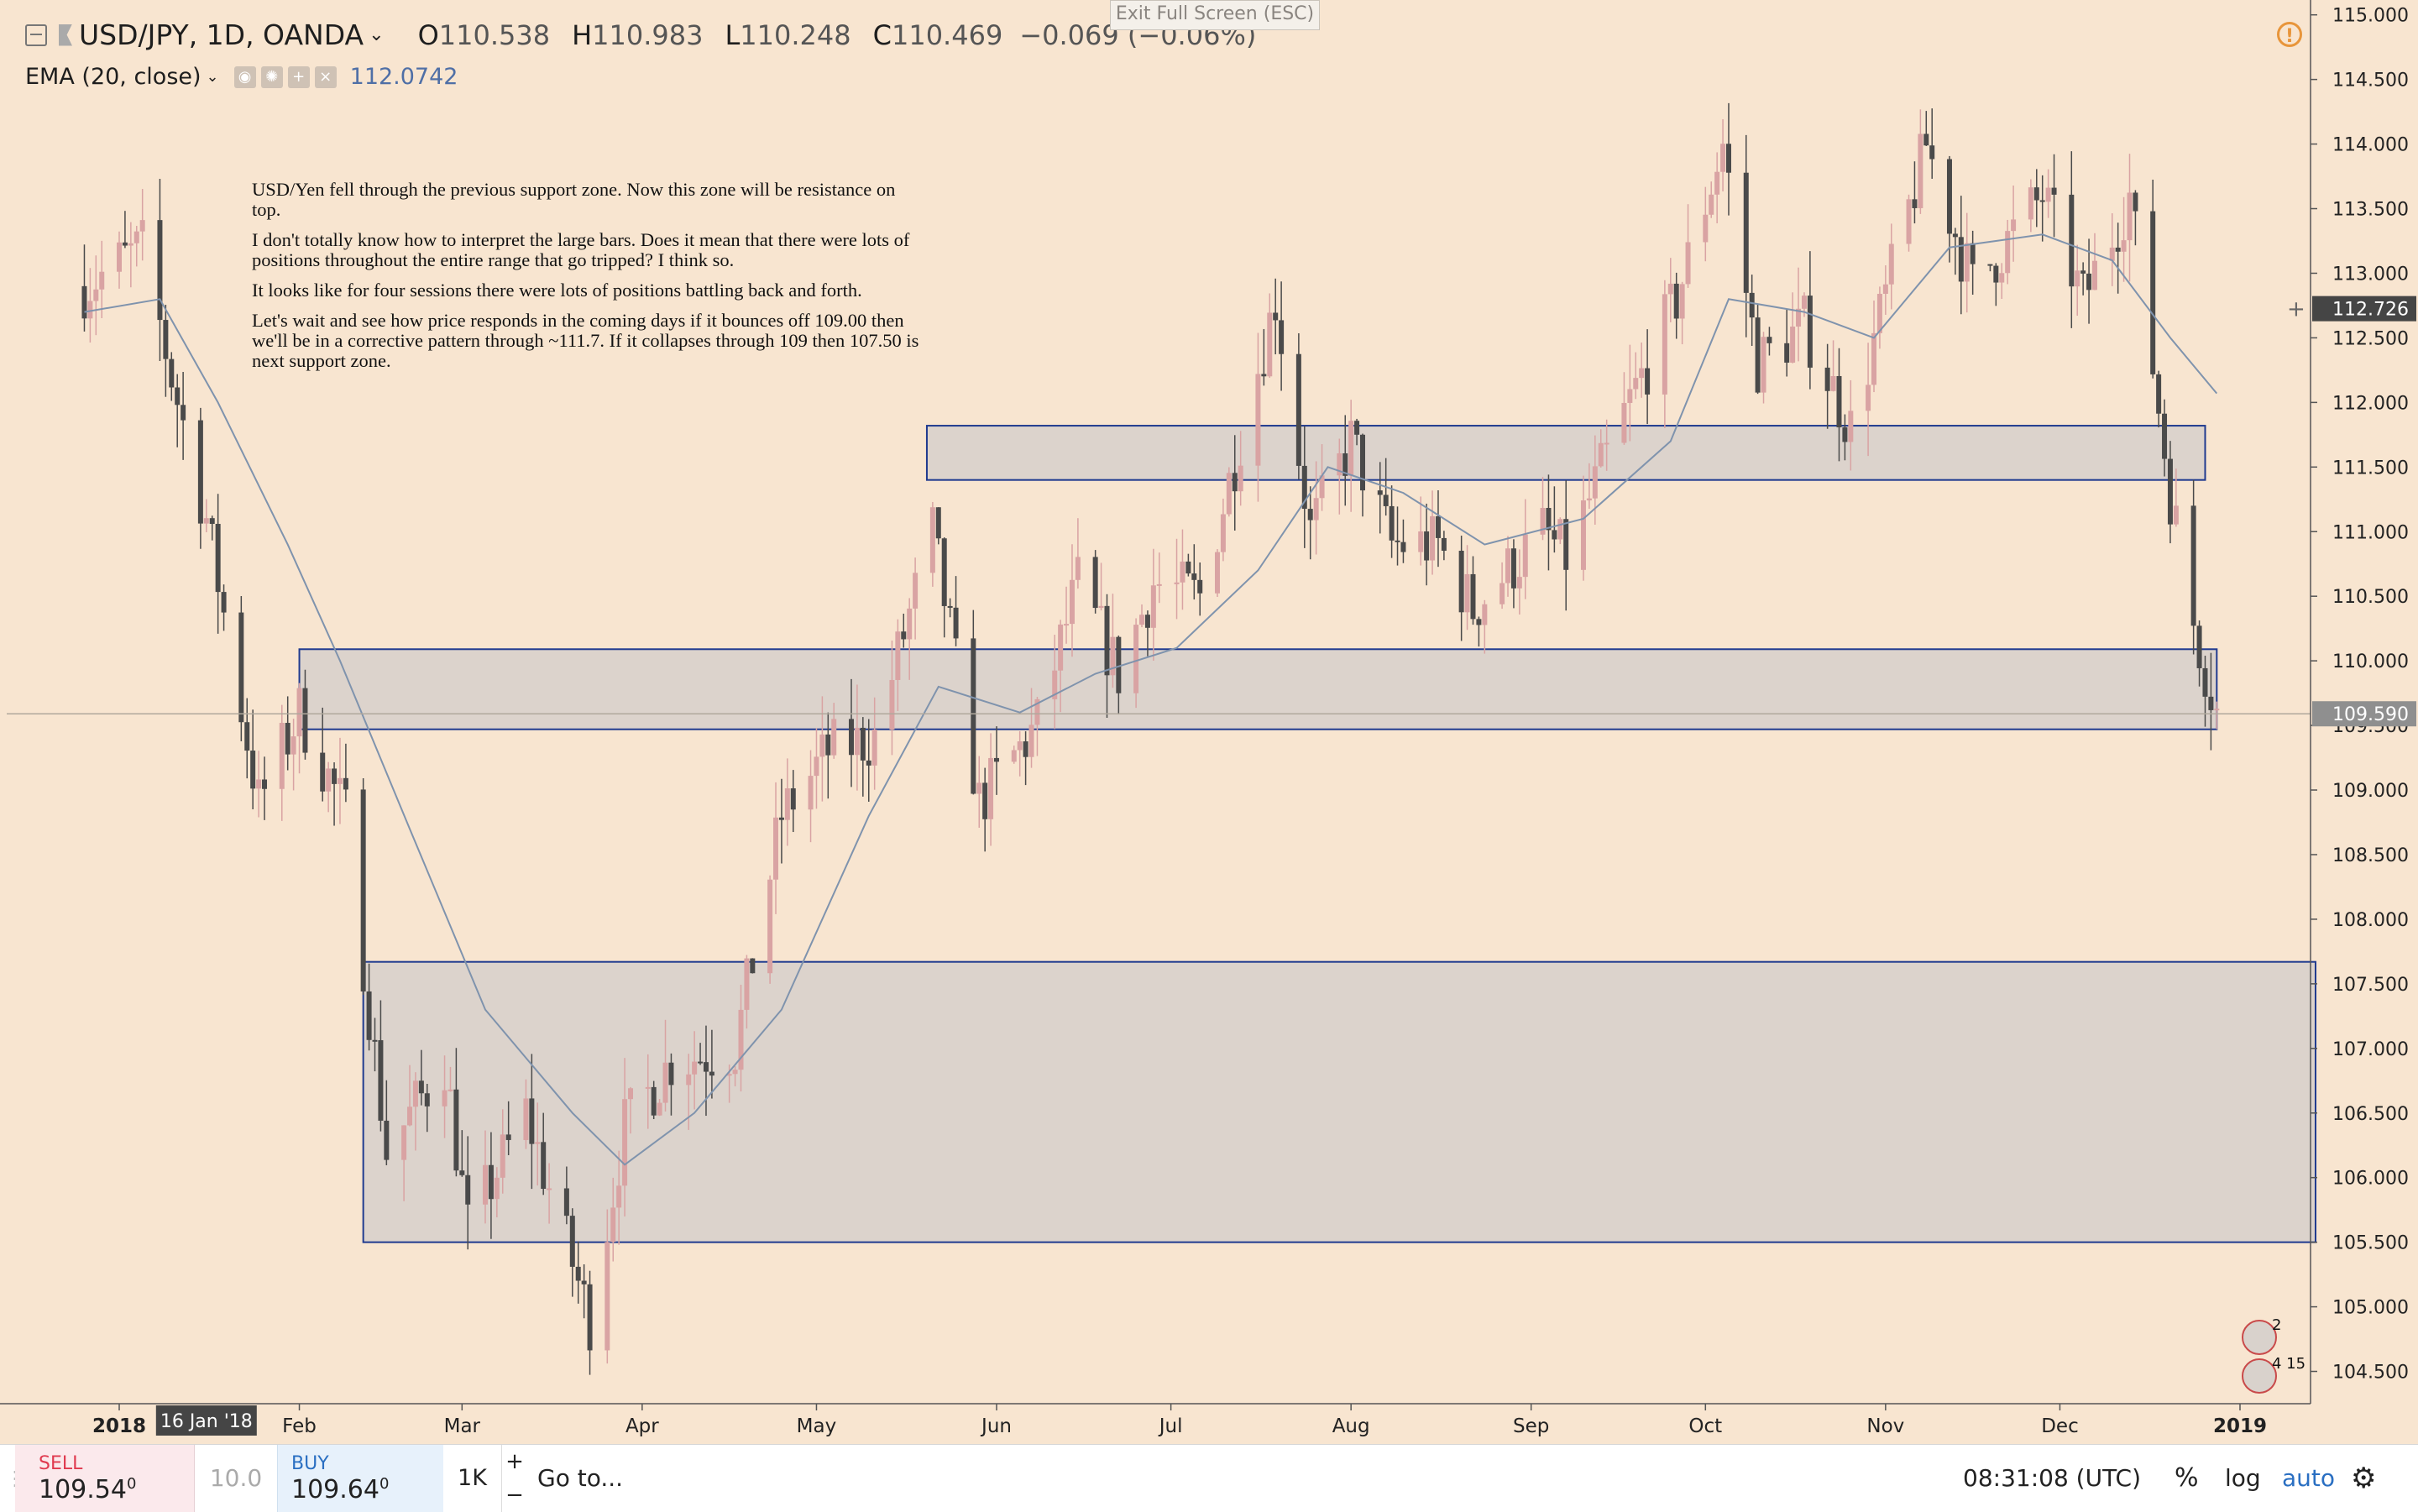  I want to click on collapse-legend-icon, so click(36, 35).